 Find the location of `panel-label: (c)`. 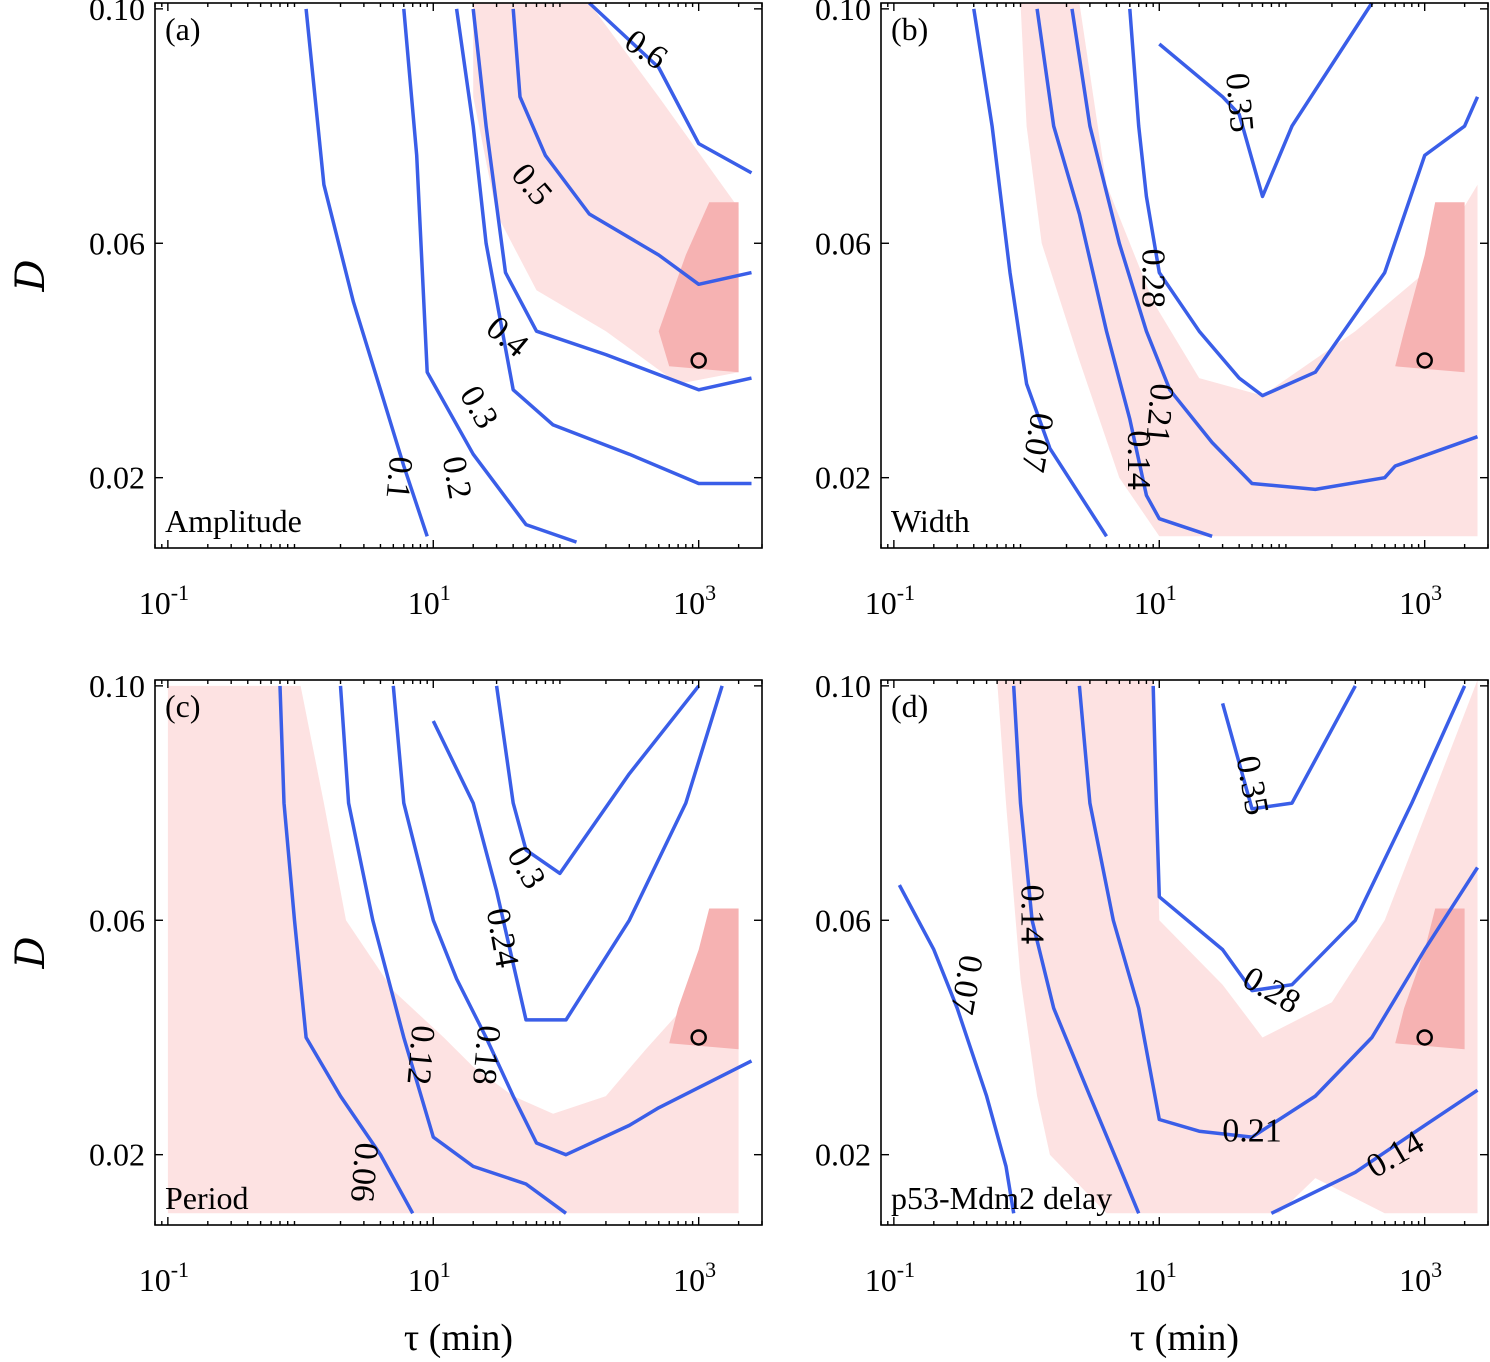

panel-label: (c) is located at coordinates (183, 706).